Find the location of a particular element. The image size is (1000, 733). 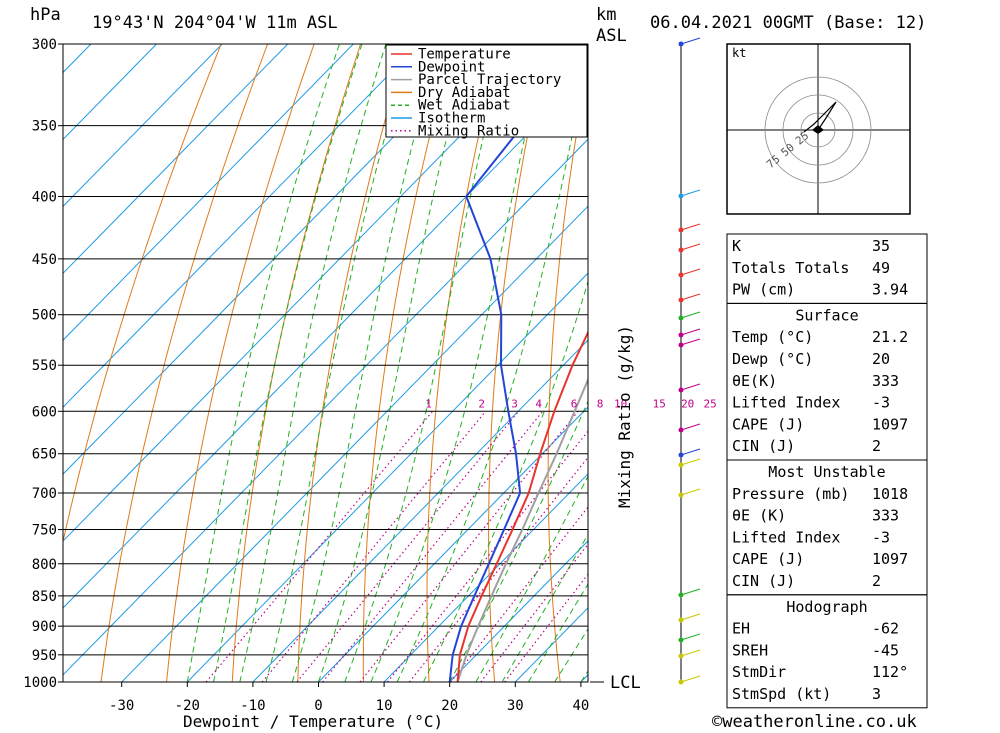

index-value: 112° is located at coordinates (890, 672).